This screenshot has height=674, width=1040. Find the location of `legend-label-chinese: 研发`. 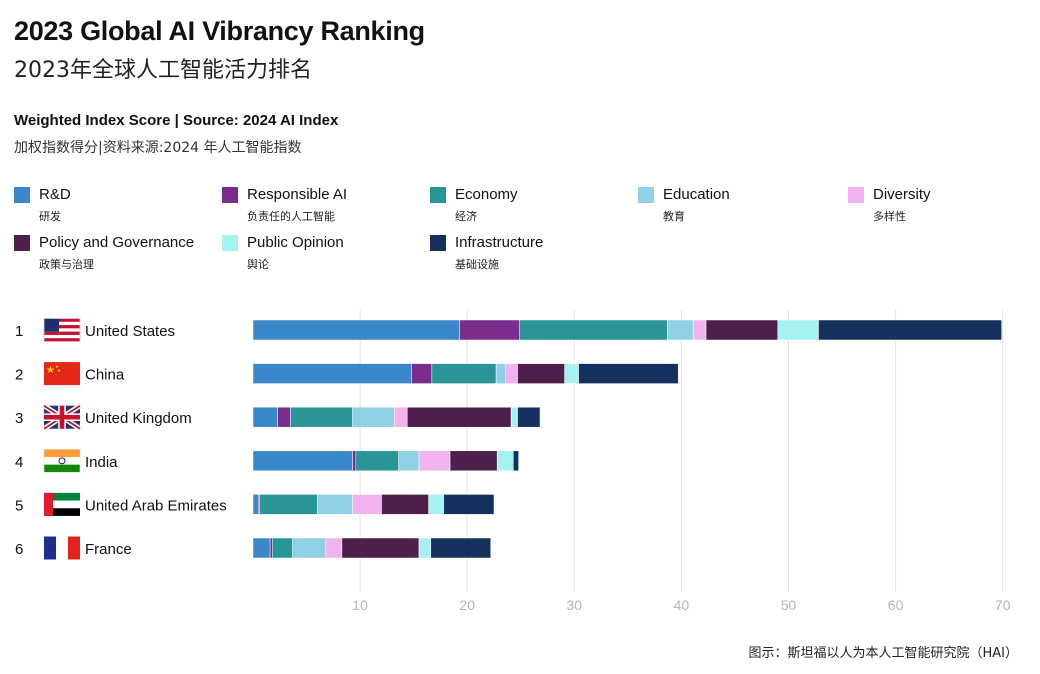

legend-label-chinese: 研发 is located at coordinates (50, 216).